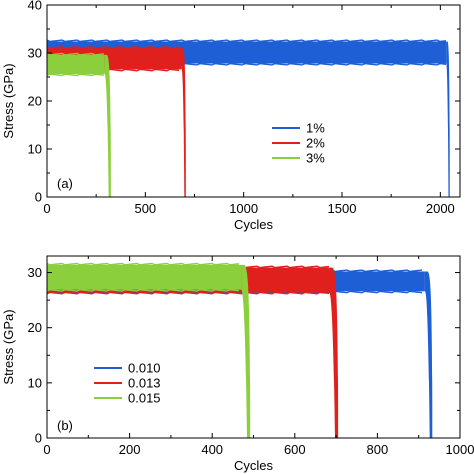 This screenshot has height=474, width=474. I want to click on x-tick-label: 600, so click(295, 449).